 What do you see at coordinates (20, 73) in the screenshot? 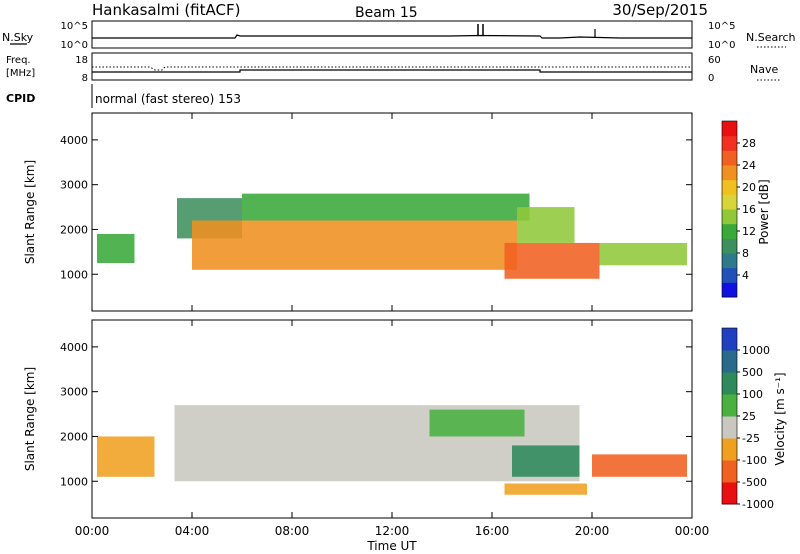
I see `freq-unit: [MHz]` at bounding box center [20, 73].